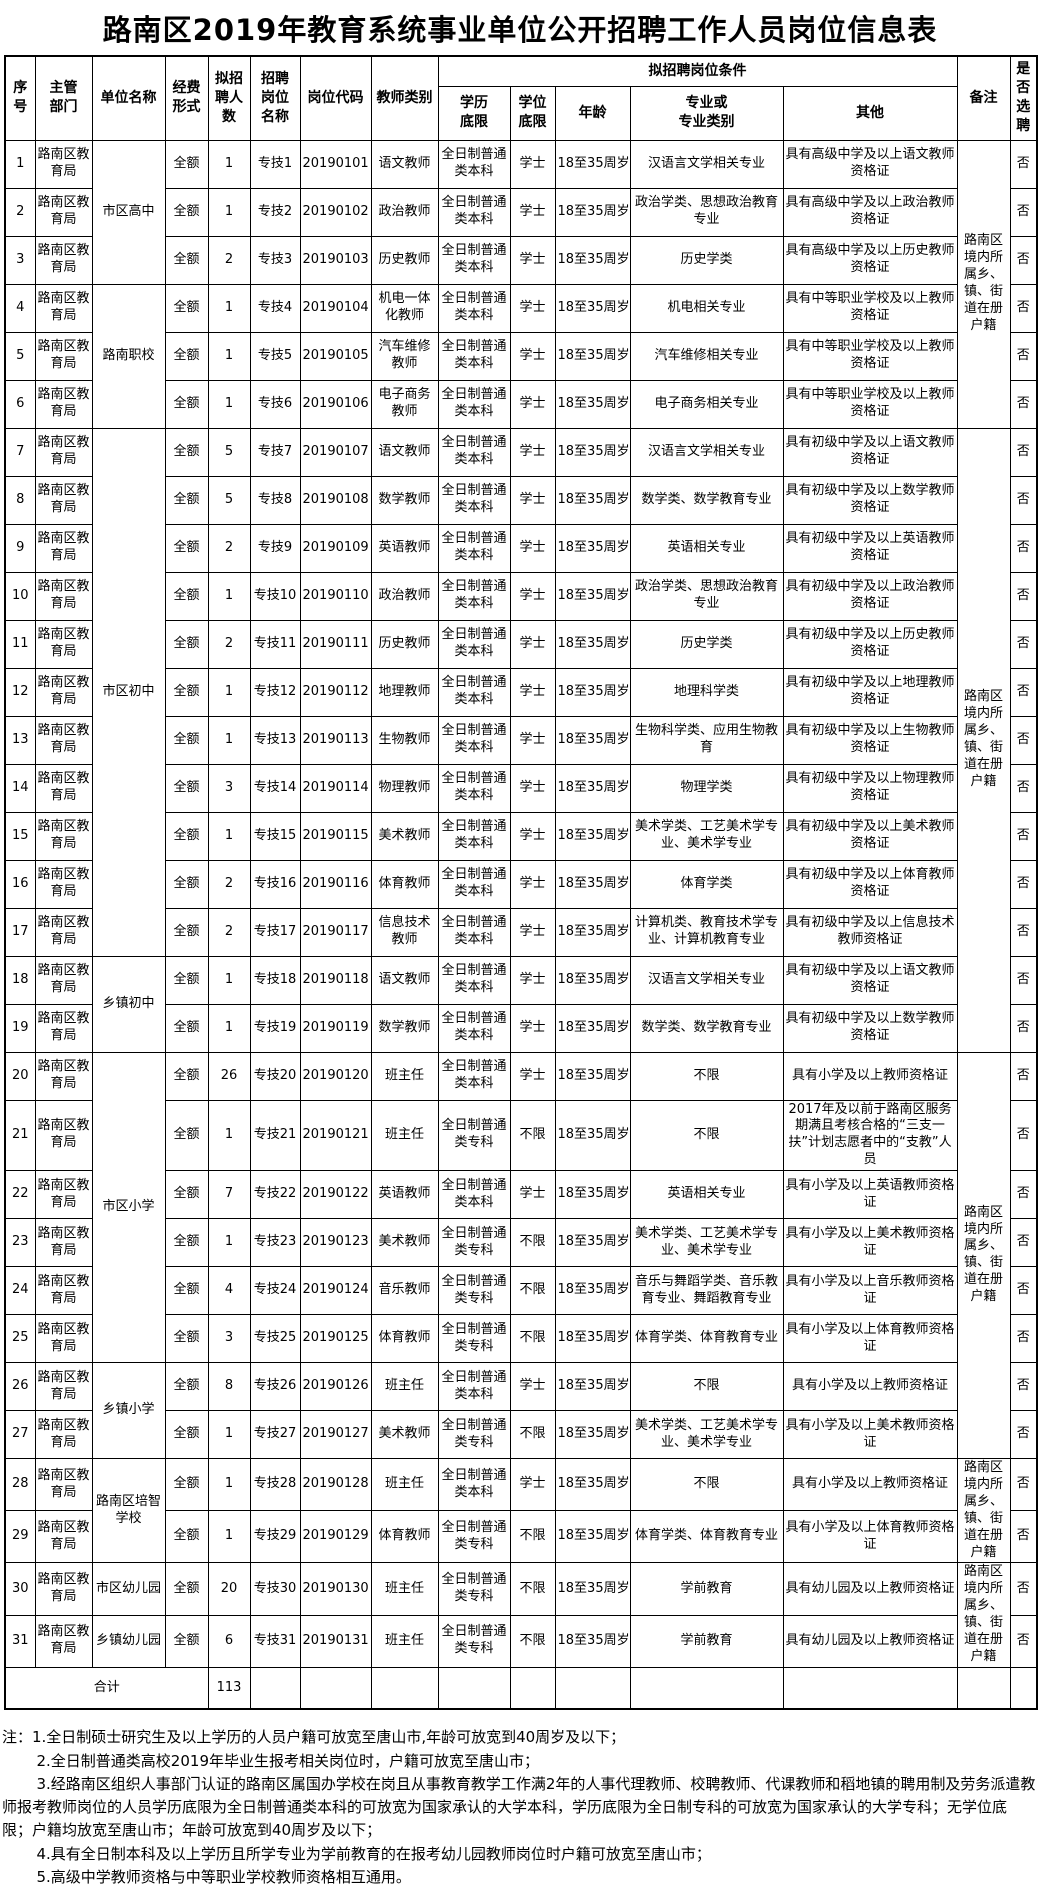 The image size is (1040, 1899). What do you see at coordinates (20, 788) in the screenshot?
I see `cell-seq: 14` at bounding box center [20, 788].